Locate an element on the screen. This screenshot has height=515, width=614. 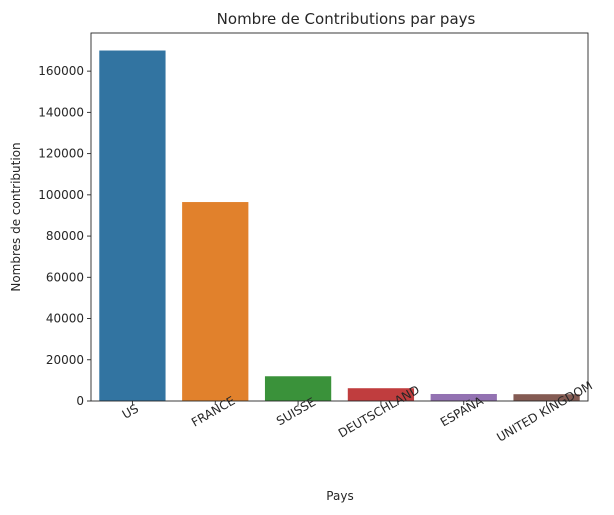
bar-france is located at coordinates (215, 301).